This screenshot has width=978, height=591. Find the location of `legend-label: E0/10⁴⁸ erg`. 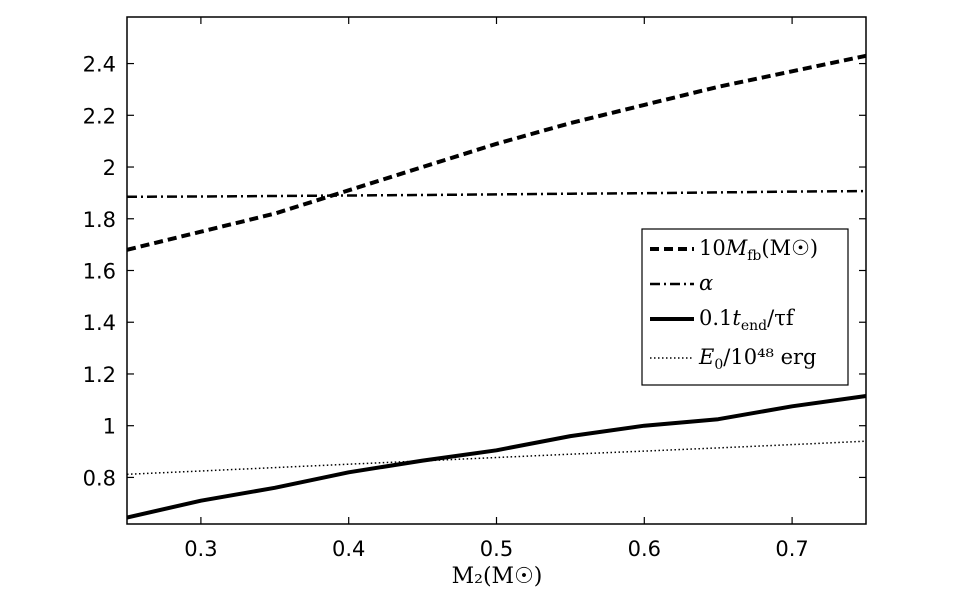

legend-label: E0/10⁴⁸ erg is located at coordinates (757, 359).